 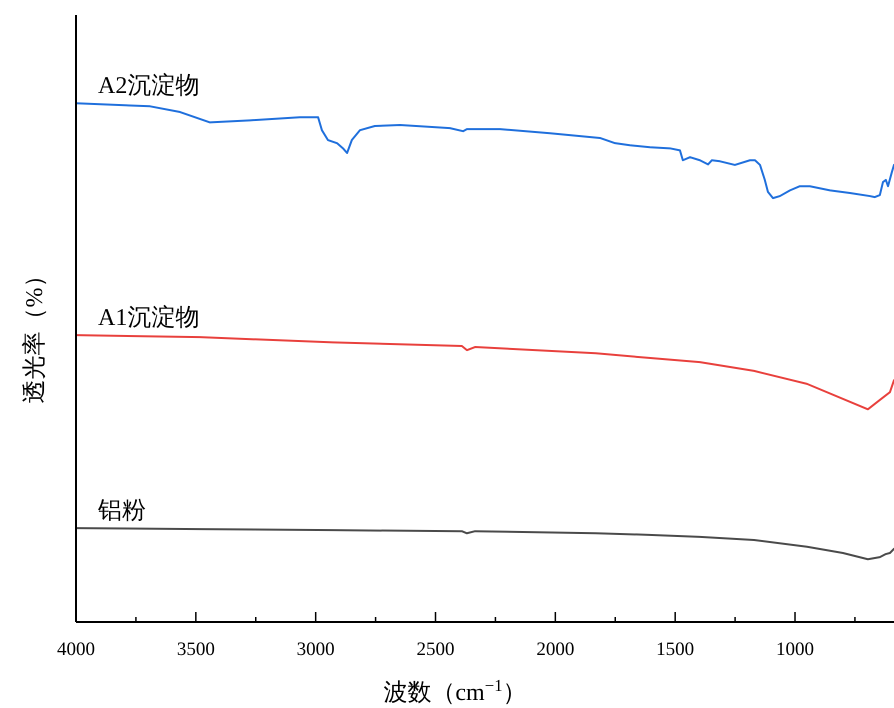 What do you see at coordinates (149, 318) in the screenshot?
I see `series-label: A1沉淀物` at bounding box center [149, 318].